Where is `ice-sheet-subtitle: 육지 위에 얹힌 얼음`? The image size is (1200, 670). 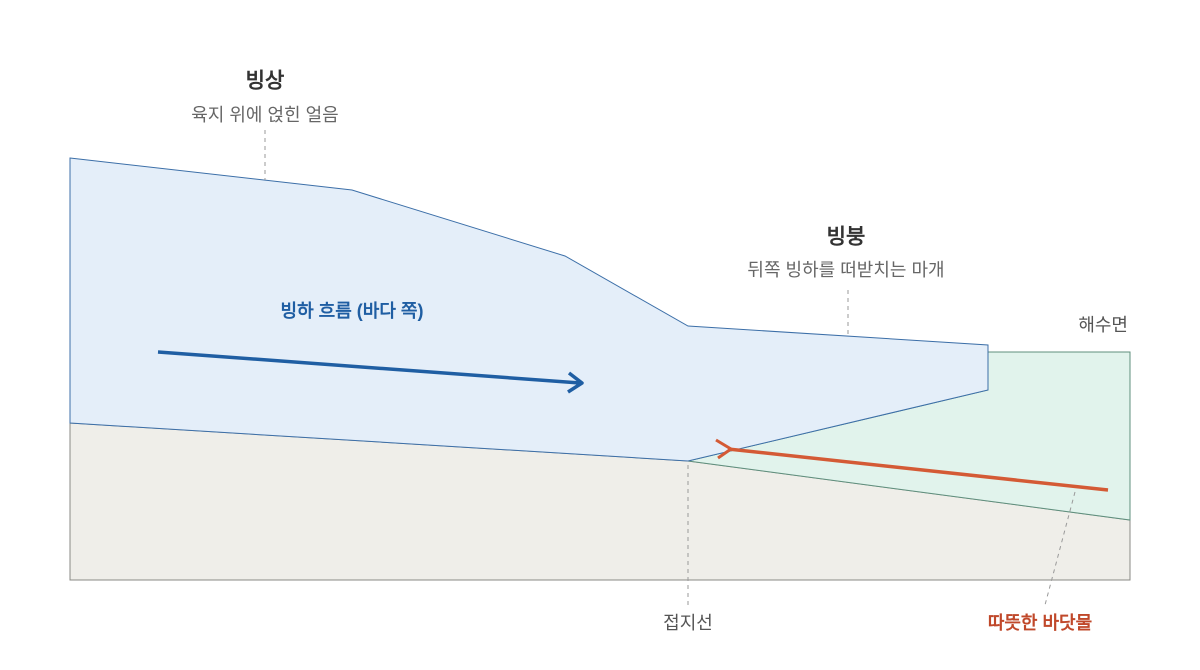 ice-sheet-subtitle: 육지 위에 얹힌 얼음 is located at coordinates (264, 115).